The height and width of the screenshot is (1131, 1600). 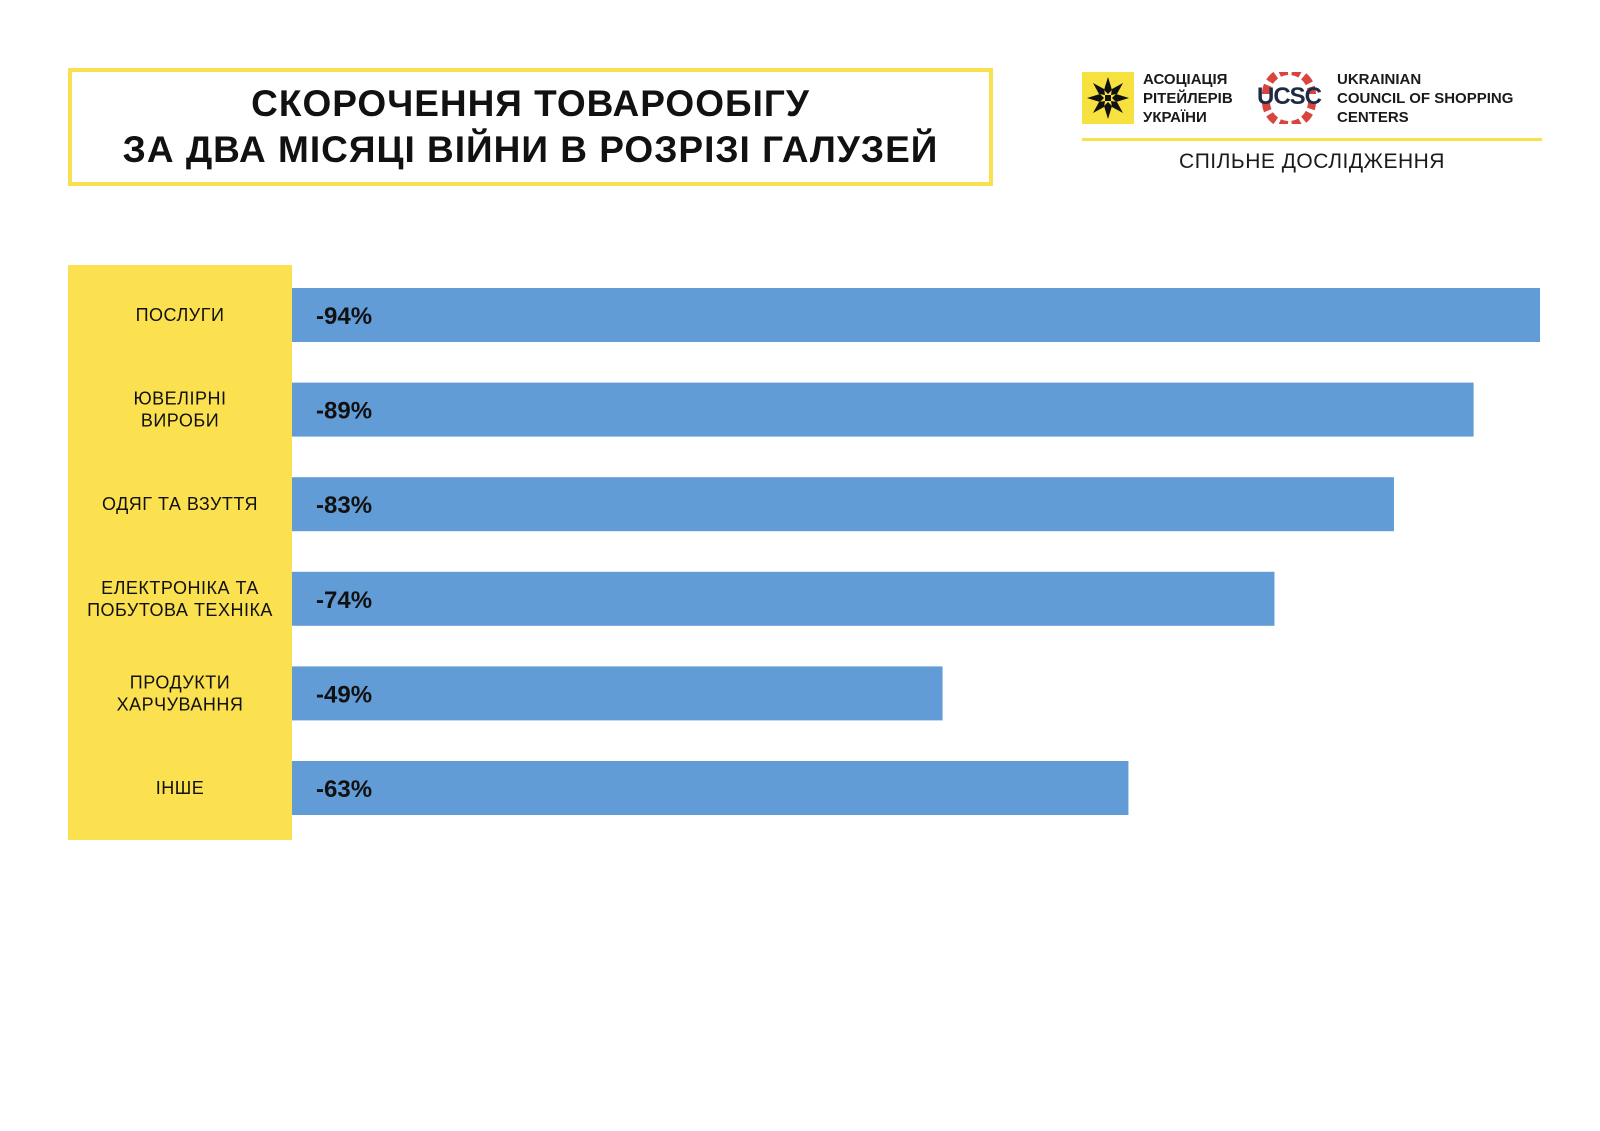 What do you see at coordinates (530, 149) in the screenshot?
I see `chart-title-line-2: ЗА ДВА МІСЯЦІ ВІЙНИ В РОЗРІЗІ ГАЛУЗЕЙ` at bounding box center [530, 149].